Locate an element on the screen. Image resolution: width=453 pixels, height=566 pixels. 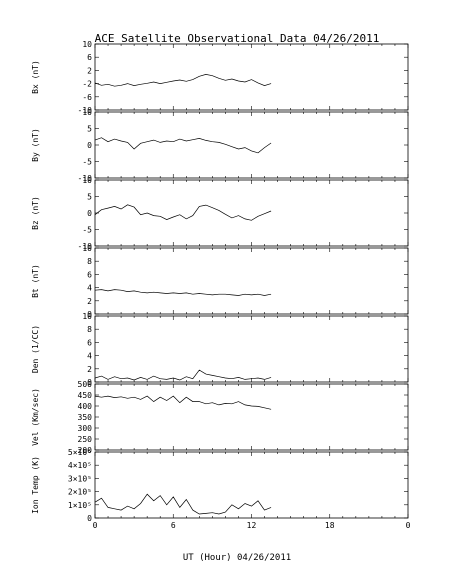
y-tick-label: 4×10⁵ is located at coordinates (80, 465).